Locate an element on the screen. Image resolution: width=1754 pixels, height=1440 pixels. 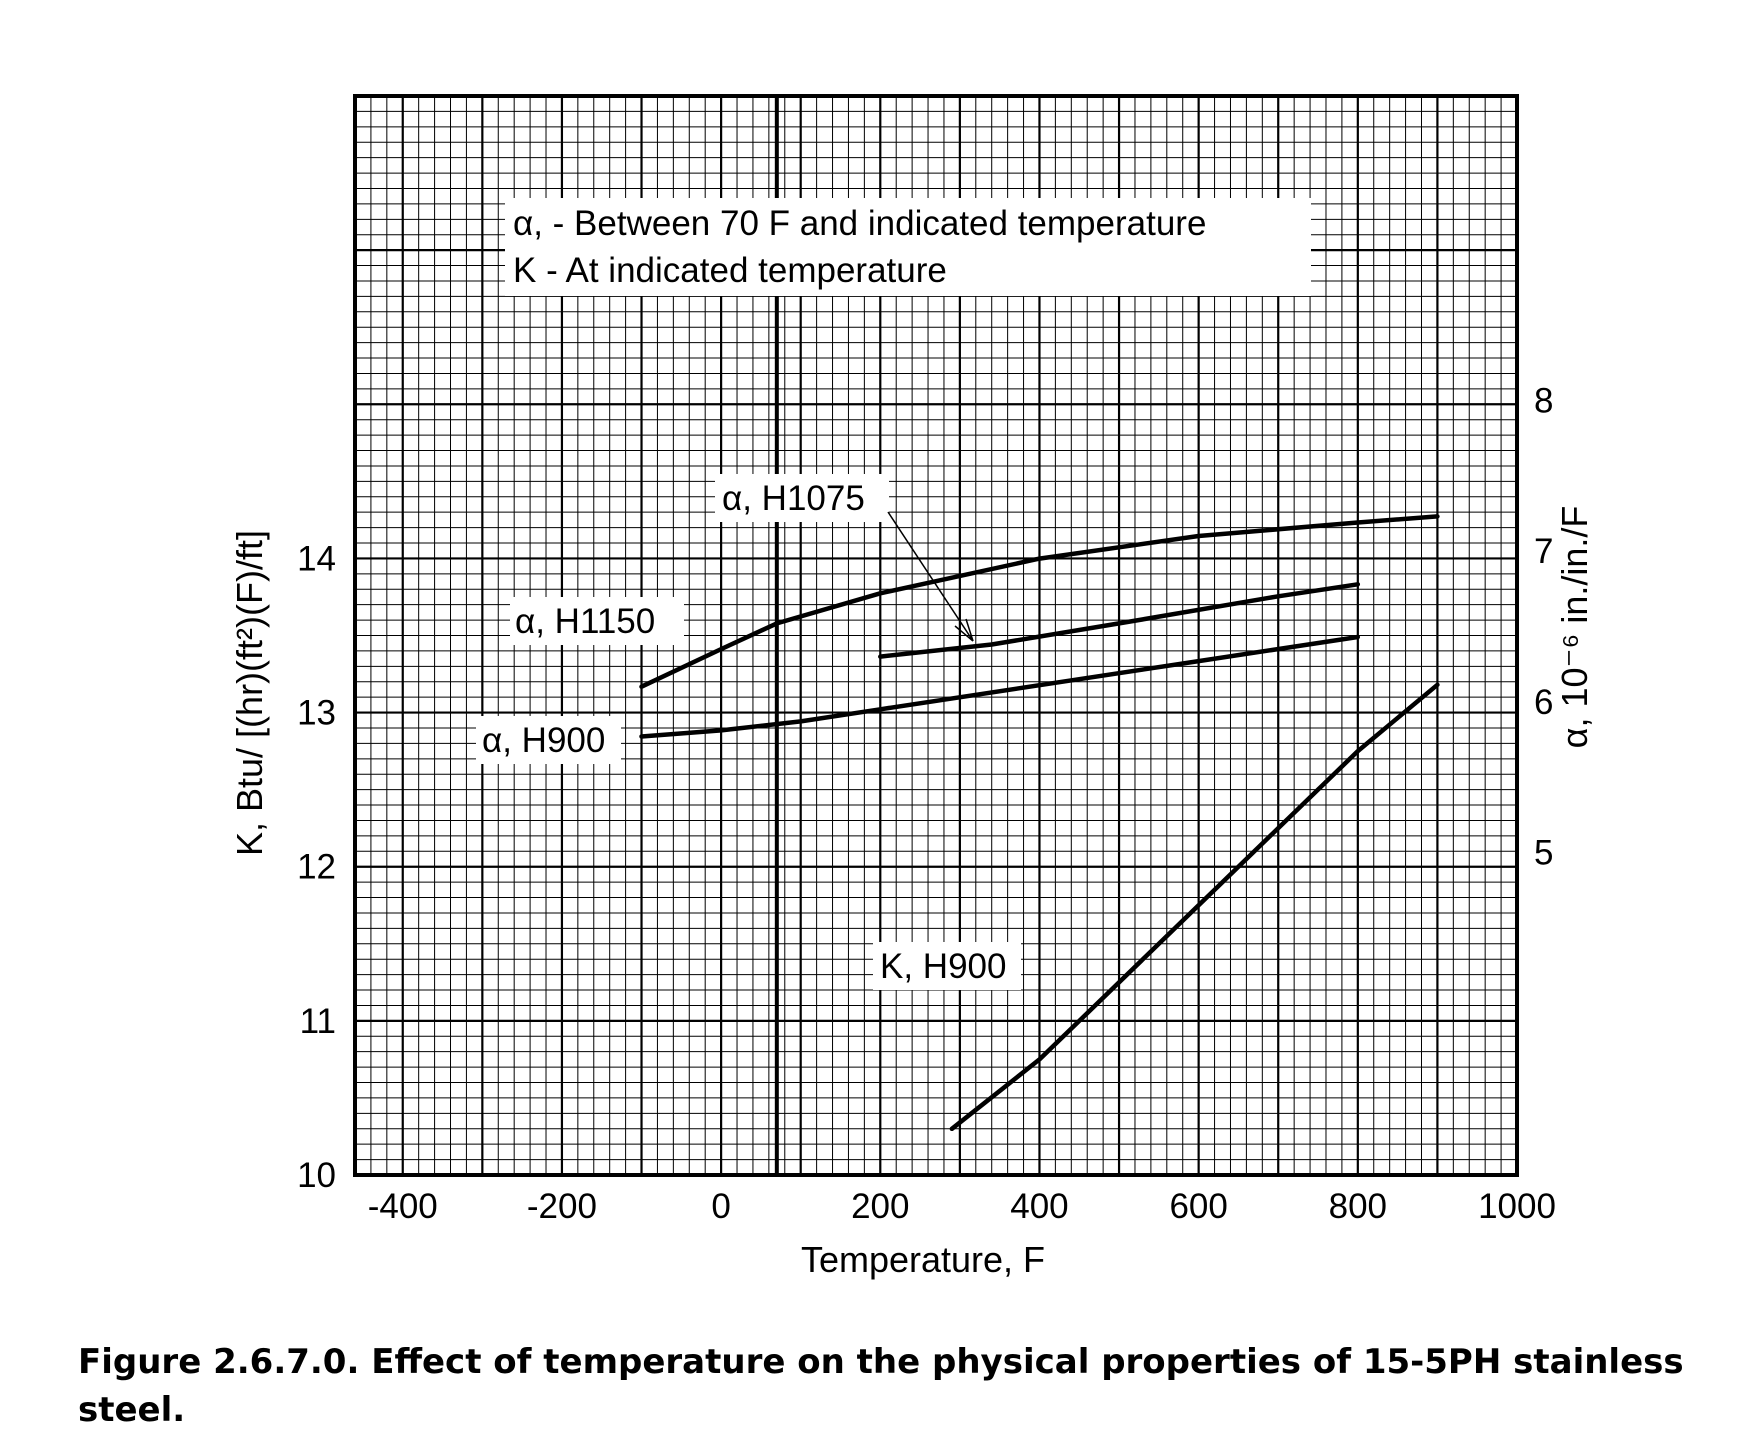
label-h1150: α, H1150 is located at coordinates (597, 621).